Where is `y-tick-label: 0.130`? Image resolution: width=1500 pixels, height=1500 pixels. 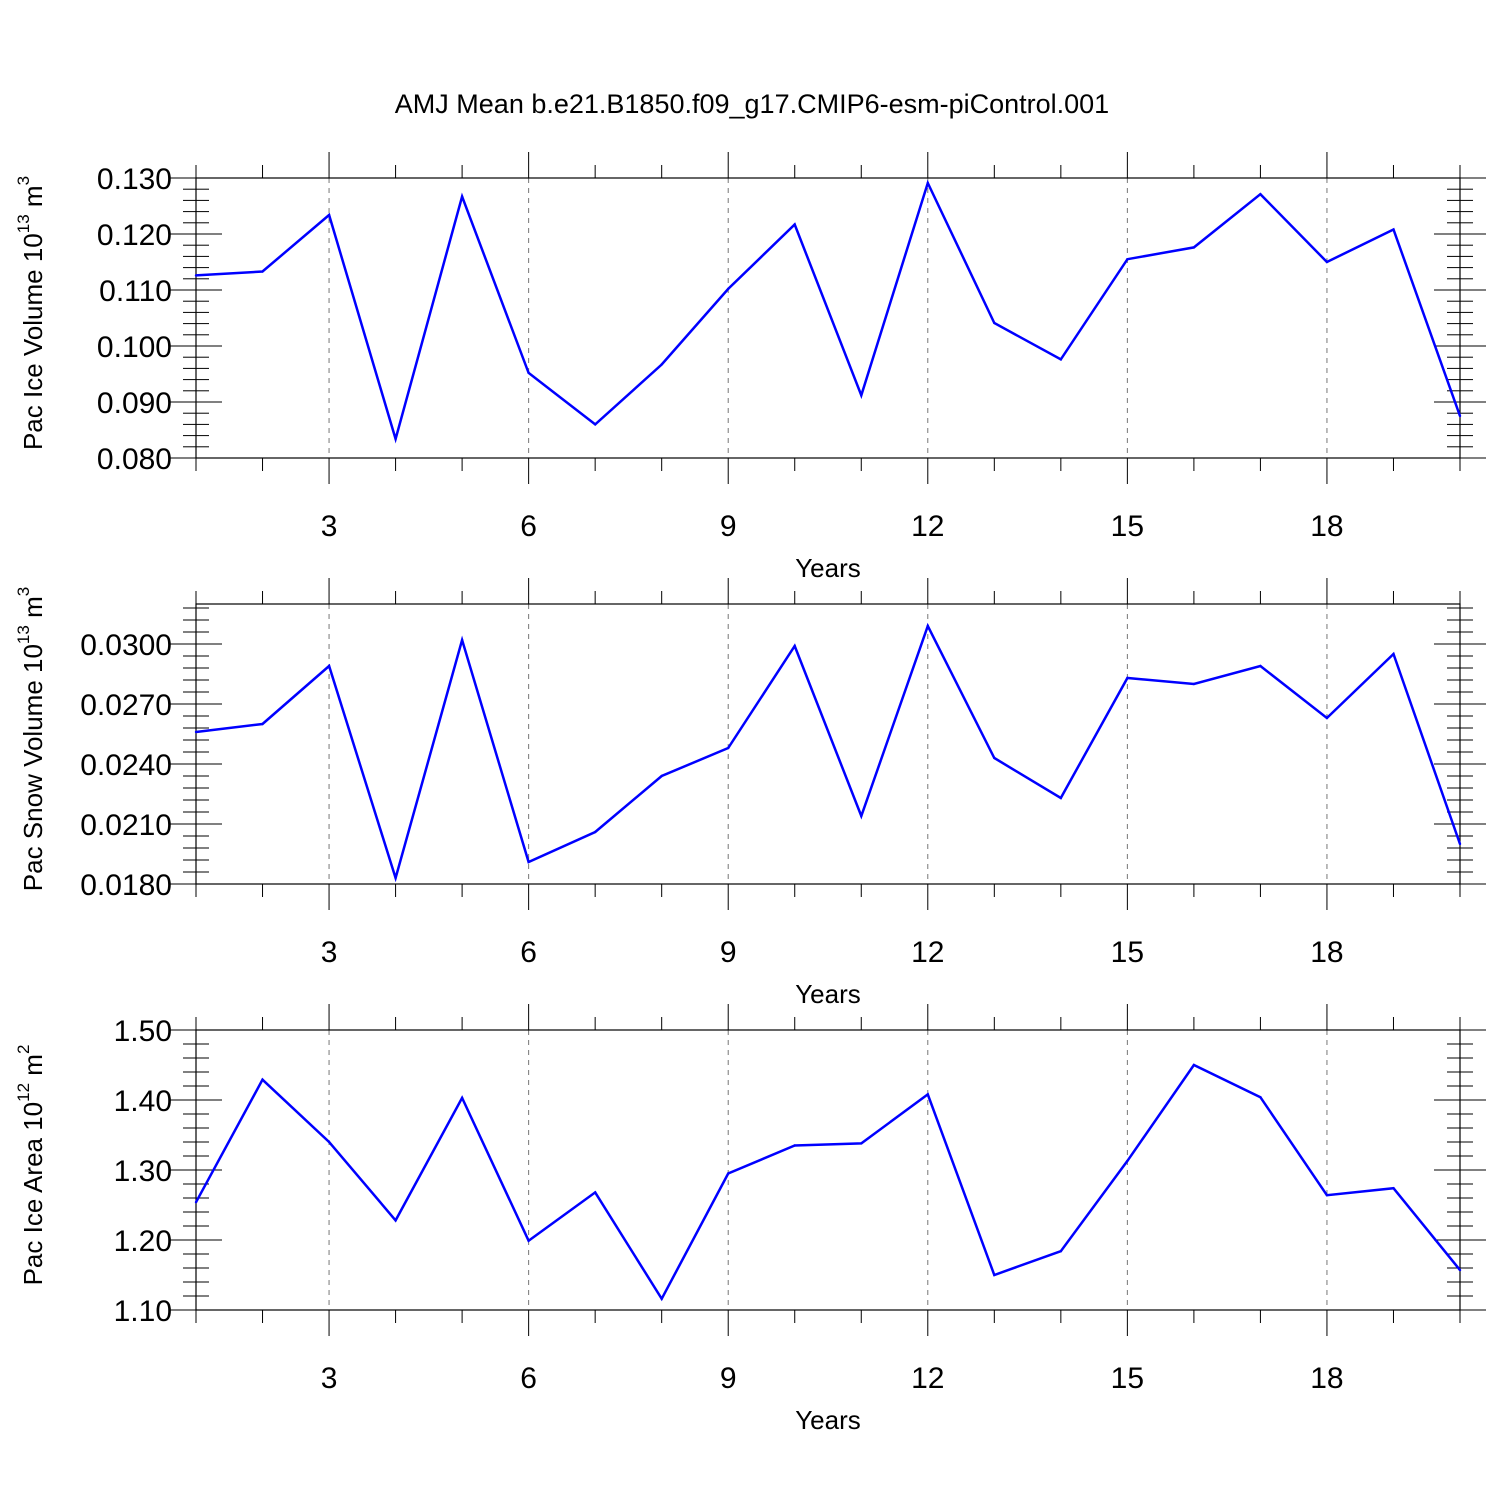
y-tick-label: 0.130 is located at coordinates (134, 179).